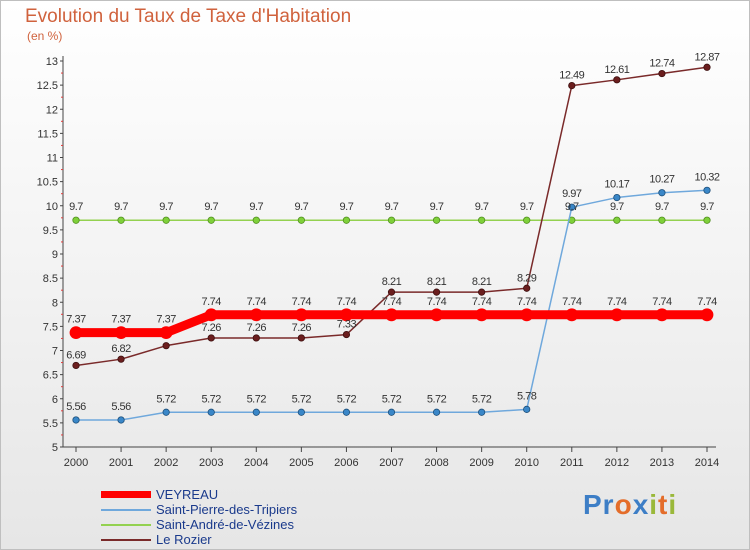 This screenshot has height=550, width=750. Describe the element at coordinates (47, 134) in the screenshot. I see `y-tick-label: 11.5` at that location.